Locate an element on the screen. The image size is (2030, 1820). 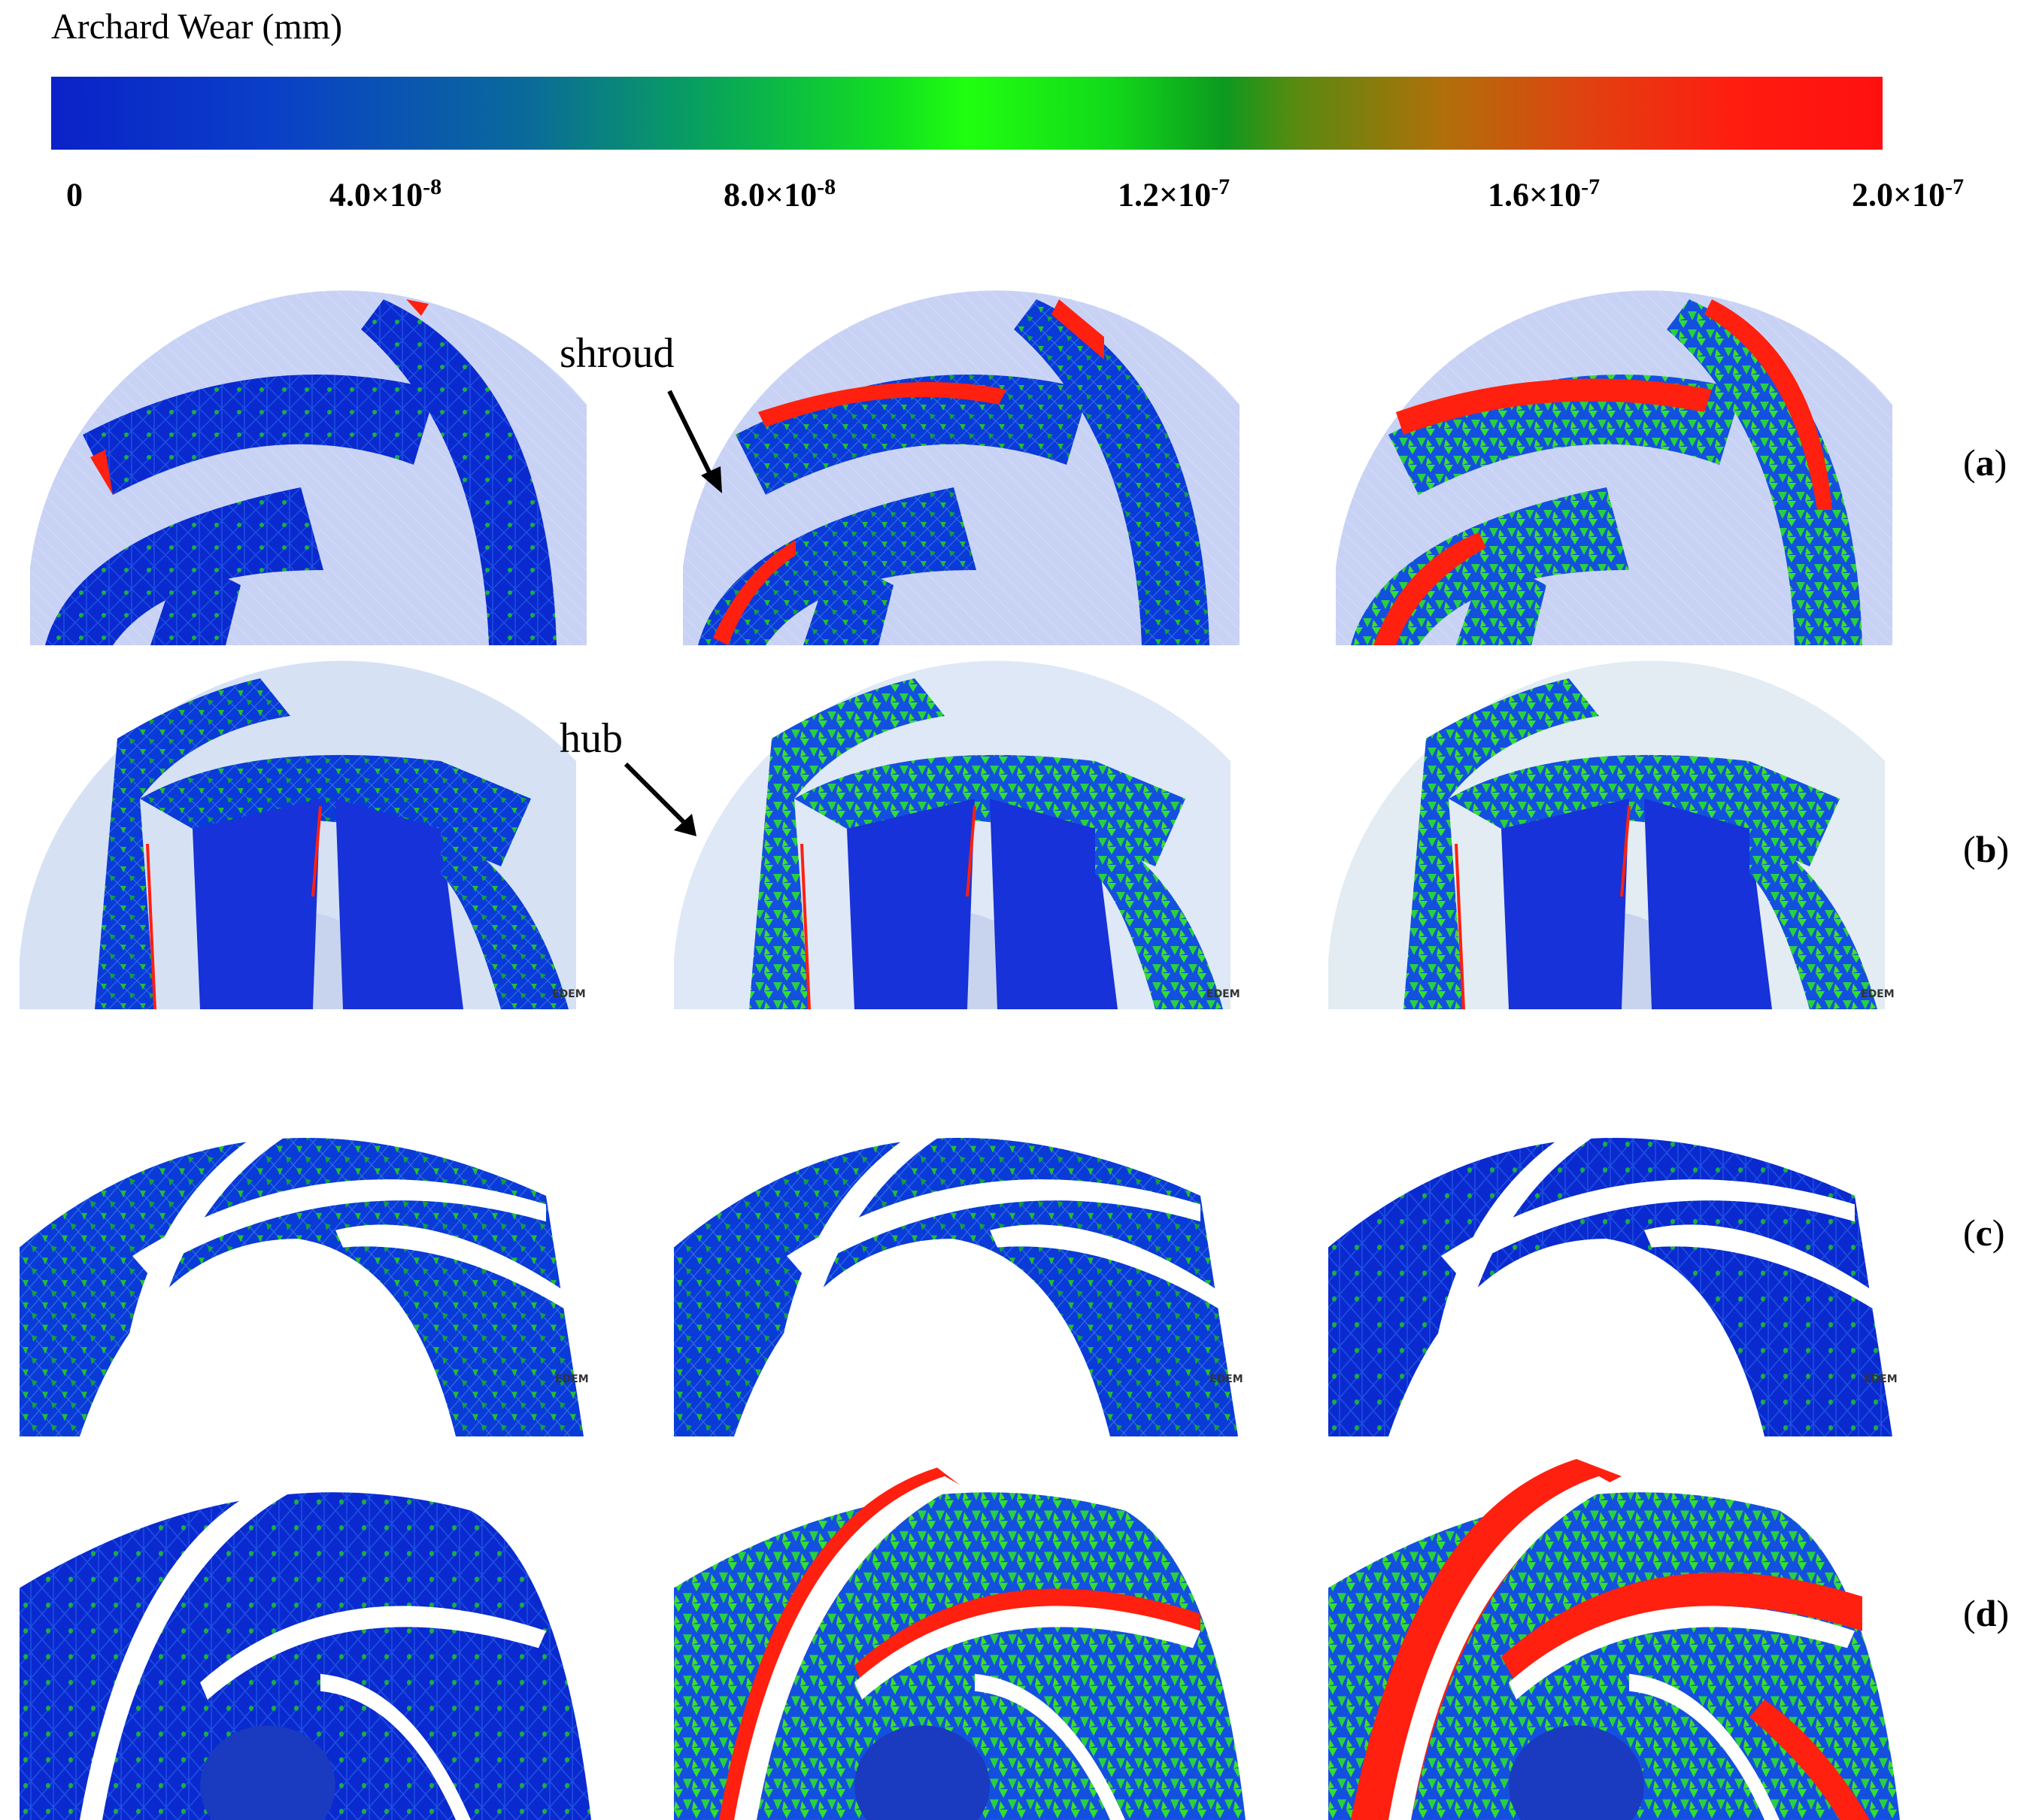
colorbar-tick-1: 4.0×10⁻⁸ is located at coordinates (385, 194).